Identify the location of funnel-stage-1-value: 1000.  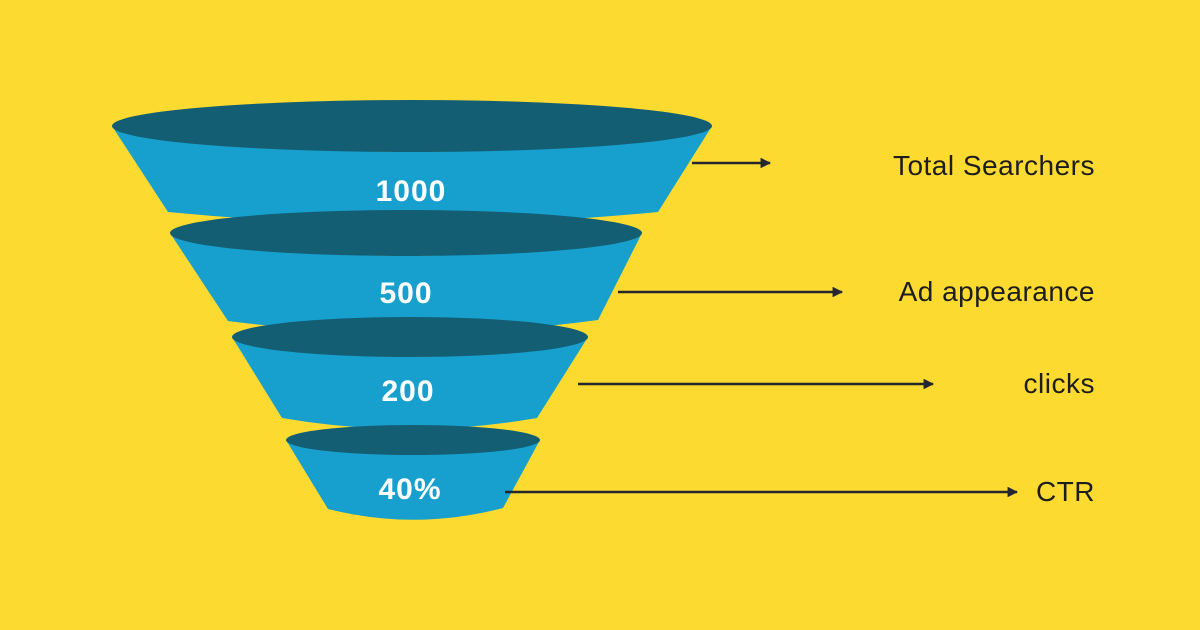
(411, 191).